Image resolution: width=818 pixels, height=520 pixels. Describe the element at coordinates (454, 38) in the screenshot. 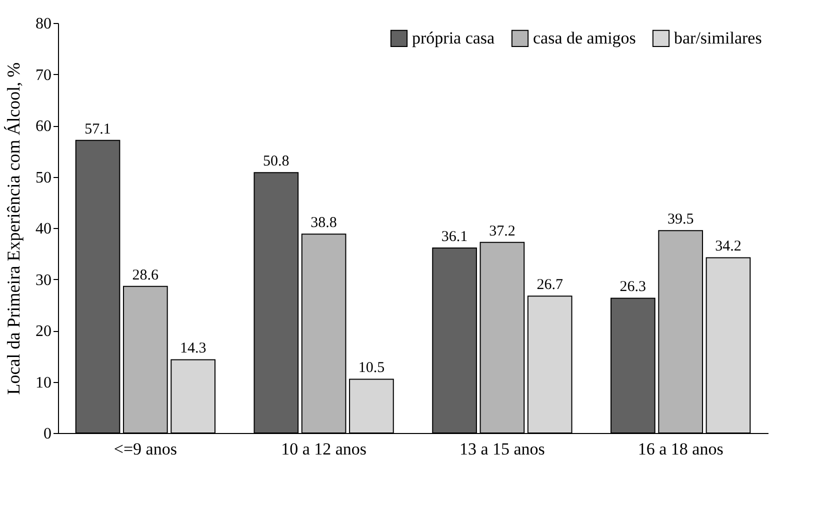

I see `legend-label: própria casa` at that location.